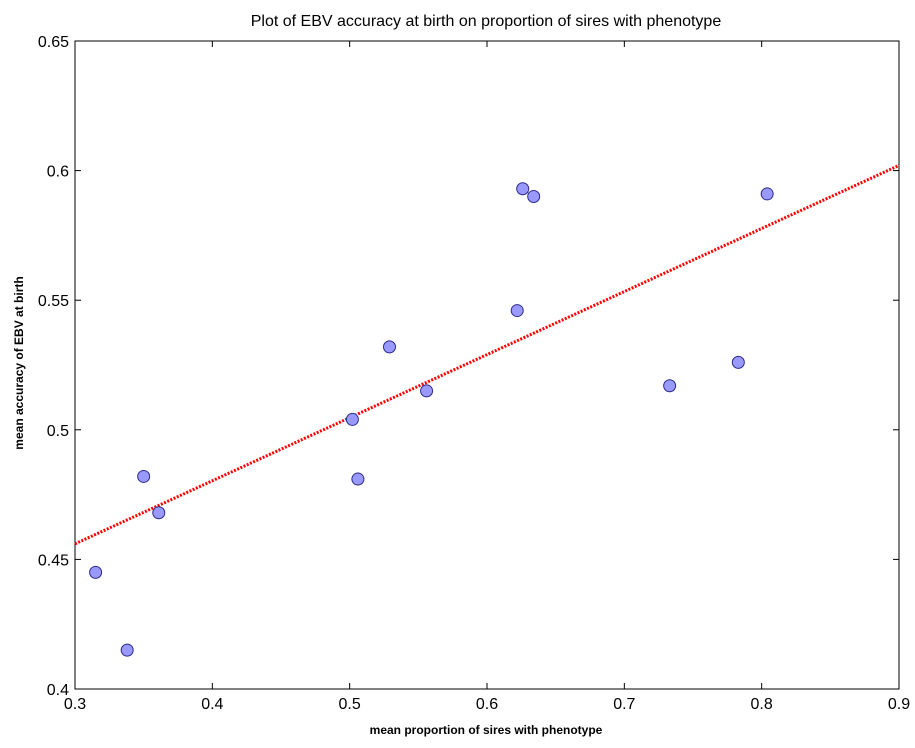 The image size is (915, 748). What do you see at coordinates (19, 362) in the screenshot?
I see `y-axis-label: mean accuracy of EBV at birth` at bounding box center [19, 362].